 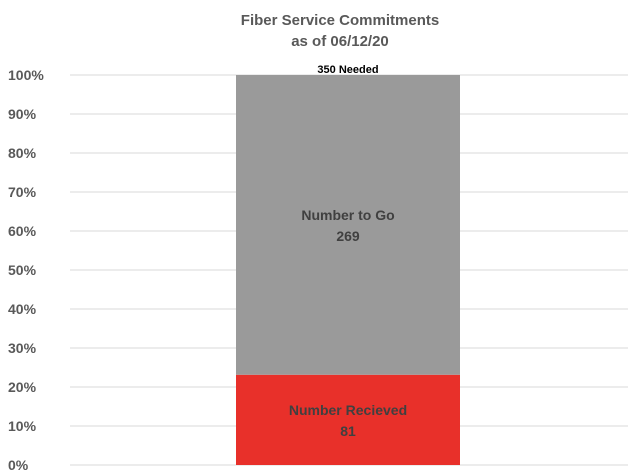 I want to click on y-tick-label: 90%, so click(x=22, y=114).